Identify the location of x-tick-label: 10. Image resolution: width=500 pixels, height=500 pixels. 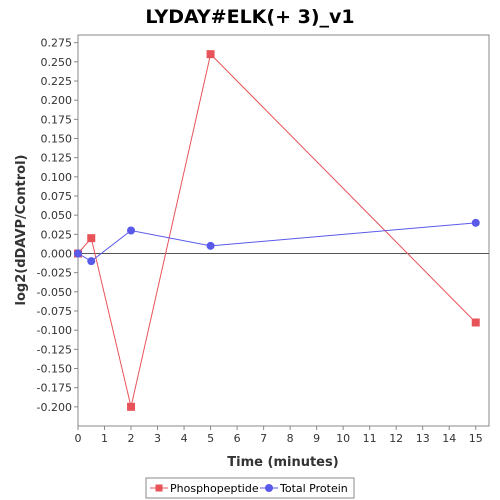
(343, 438).